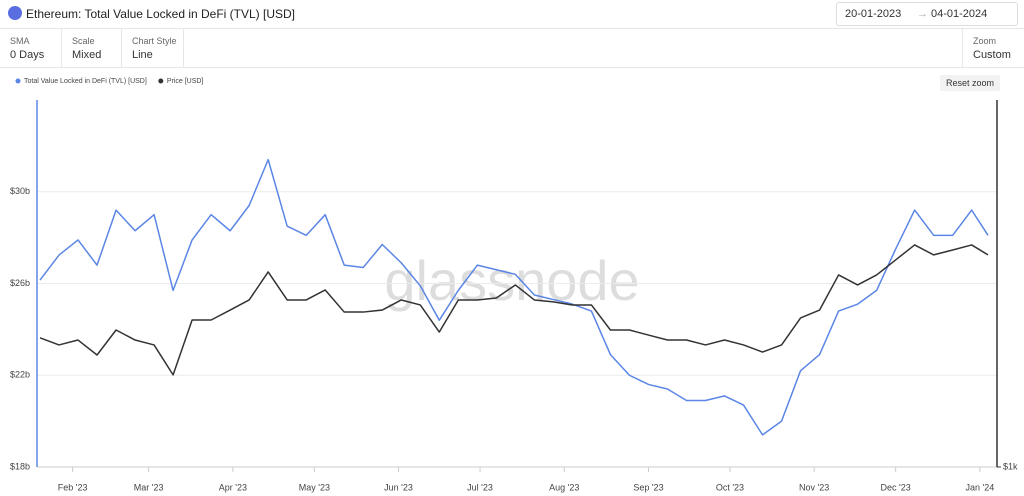 The height and width of the screenshot is (496, 1024). Describe the element at coordinates (15, 13) in the screenshot. I see `asset-icon` at that location.